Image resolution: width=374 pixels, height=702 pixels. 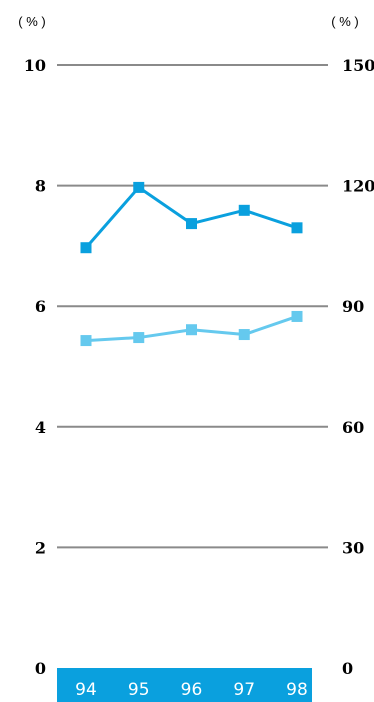 What do you see at coordinates (353, 306) in the screenshot?
I see `right-tick-label: 90` at bounding box center [353, 306].